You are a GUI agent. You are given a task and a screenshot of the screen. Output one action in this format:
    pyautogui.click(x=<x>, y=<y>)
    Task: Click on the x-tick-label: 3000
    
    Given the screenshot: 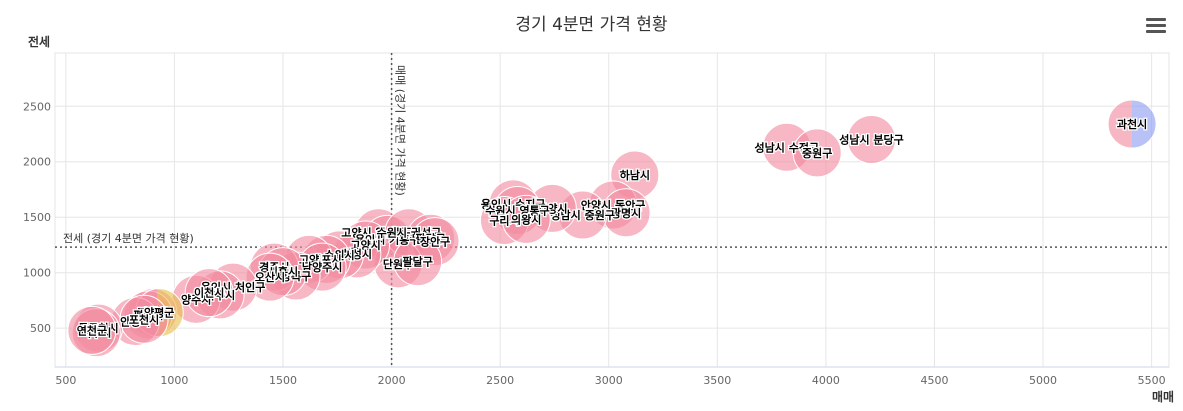 What is the action you would take?
    pyautogui.click(x=609, y=380)
    